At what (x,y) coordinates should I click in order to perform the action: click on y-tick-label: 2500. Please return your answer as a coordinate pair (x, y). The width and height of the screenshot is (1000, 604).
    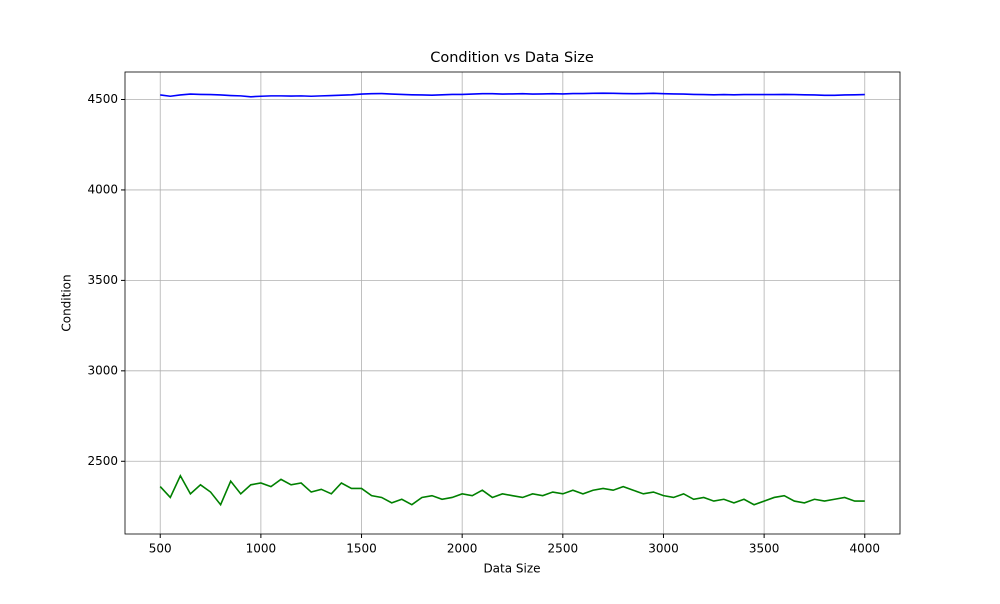
    Looking at the image, I should click on (102, 461).